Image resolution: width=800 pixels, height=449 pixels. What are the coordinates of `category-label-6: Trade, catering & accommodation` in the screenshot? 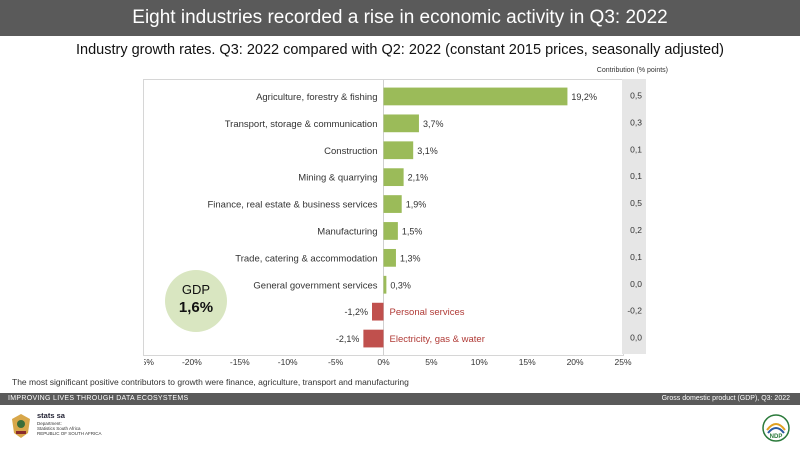 It's located at (306, 258).